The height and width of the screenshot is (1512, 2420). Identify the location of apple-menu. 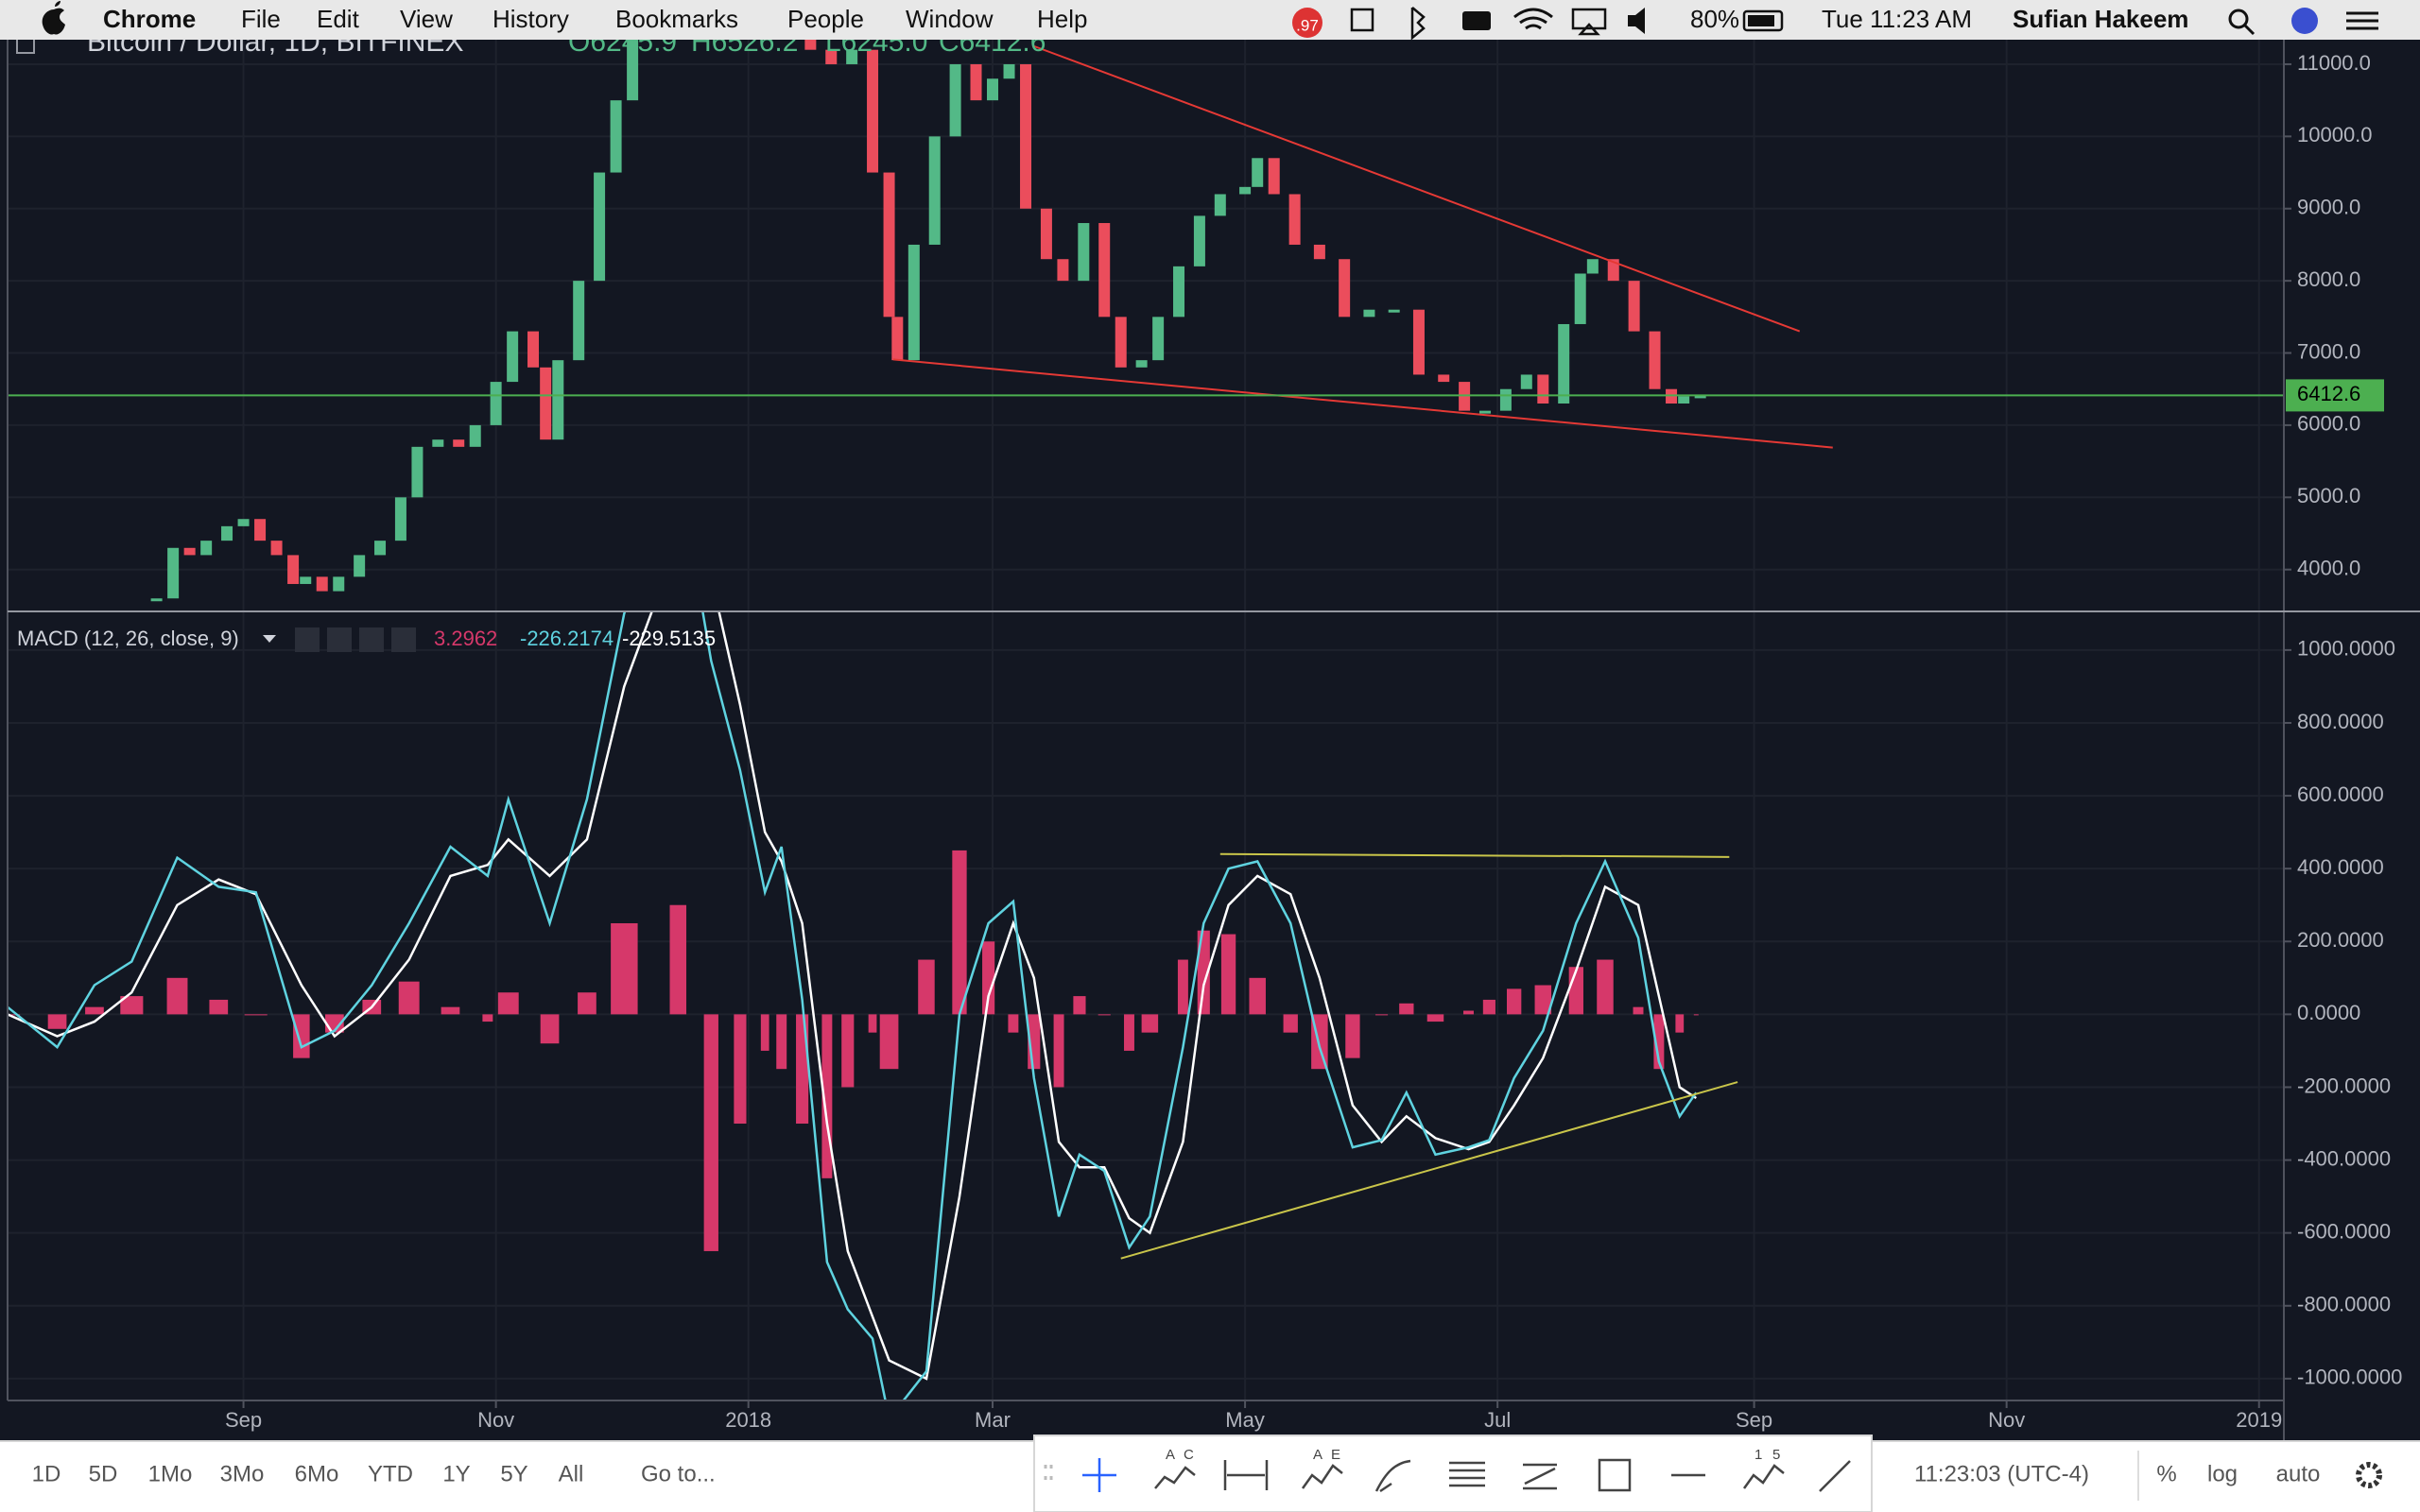
(53, 18).